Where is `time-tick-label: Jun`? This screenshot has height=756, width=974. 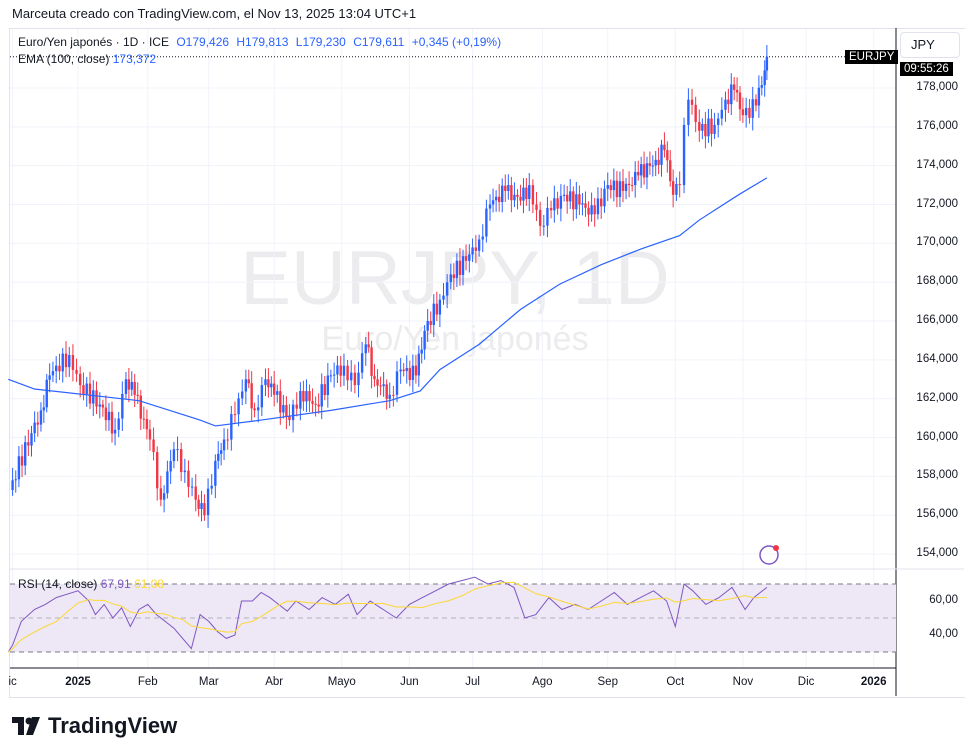
time-tick-label: Jun is located at coordinates (409, 682).